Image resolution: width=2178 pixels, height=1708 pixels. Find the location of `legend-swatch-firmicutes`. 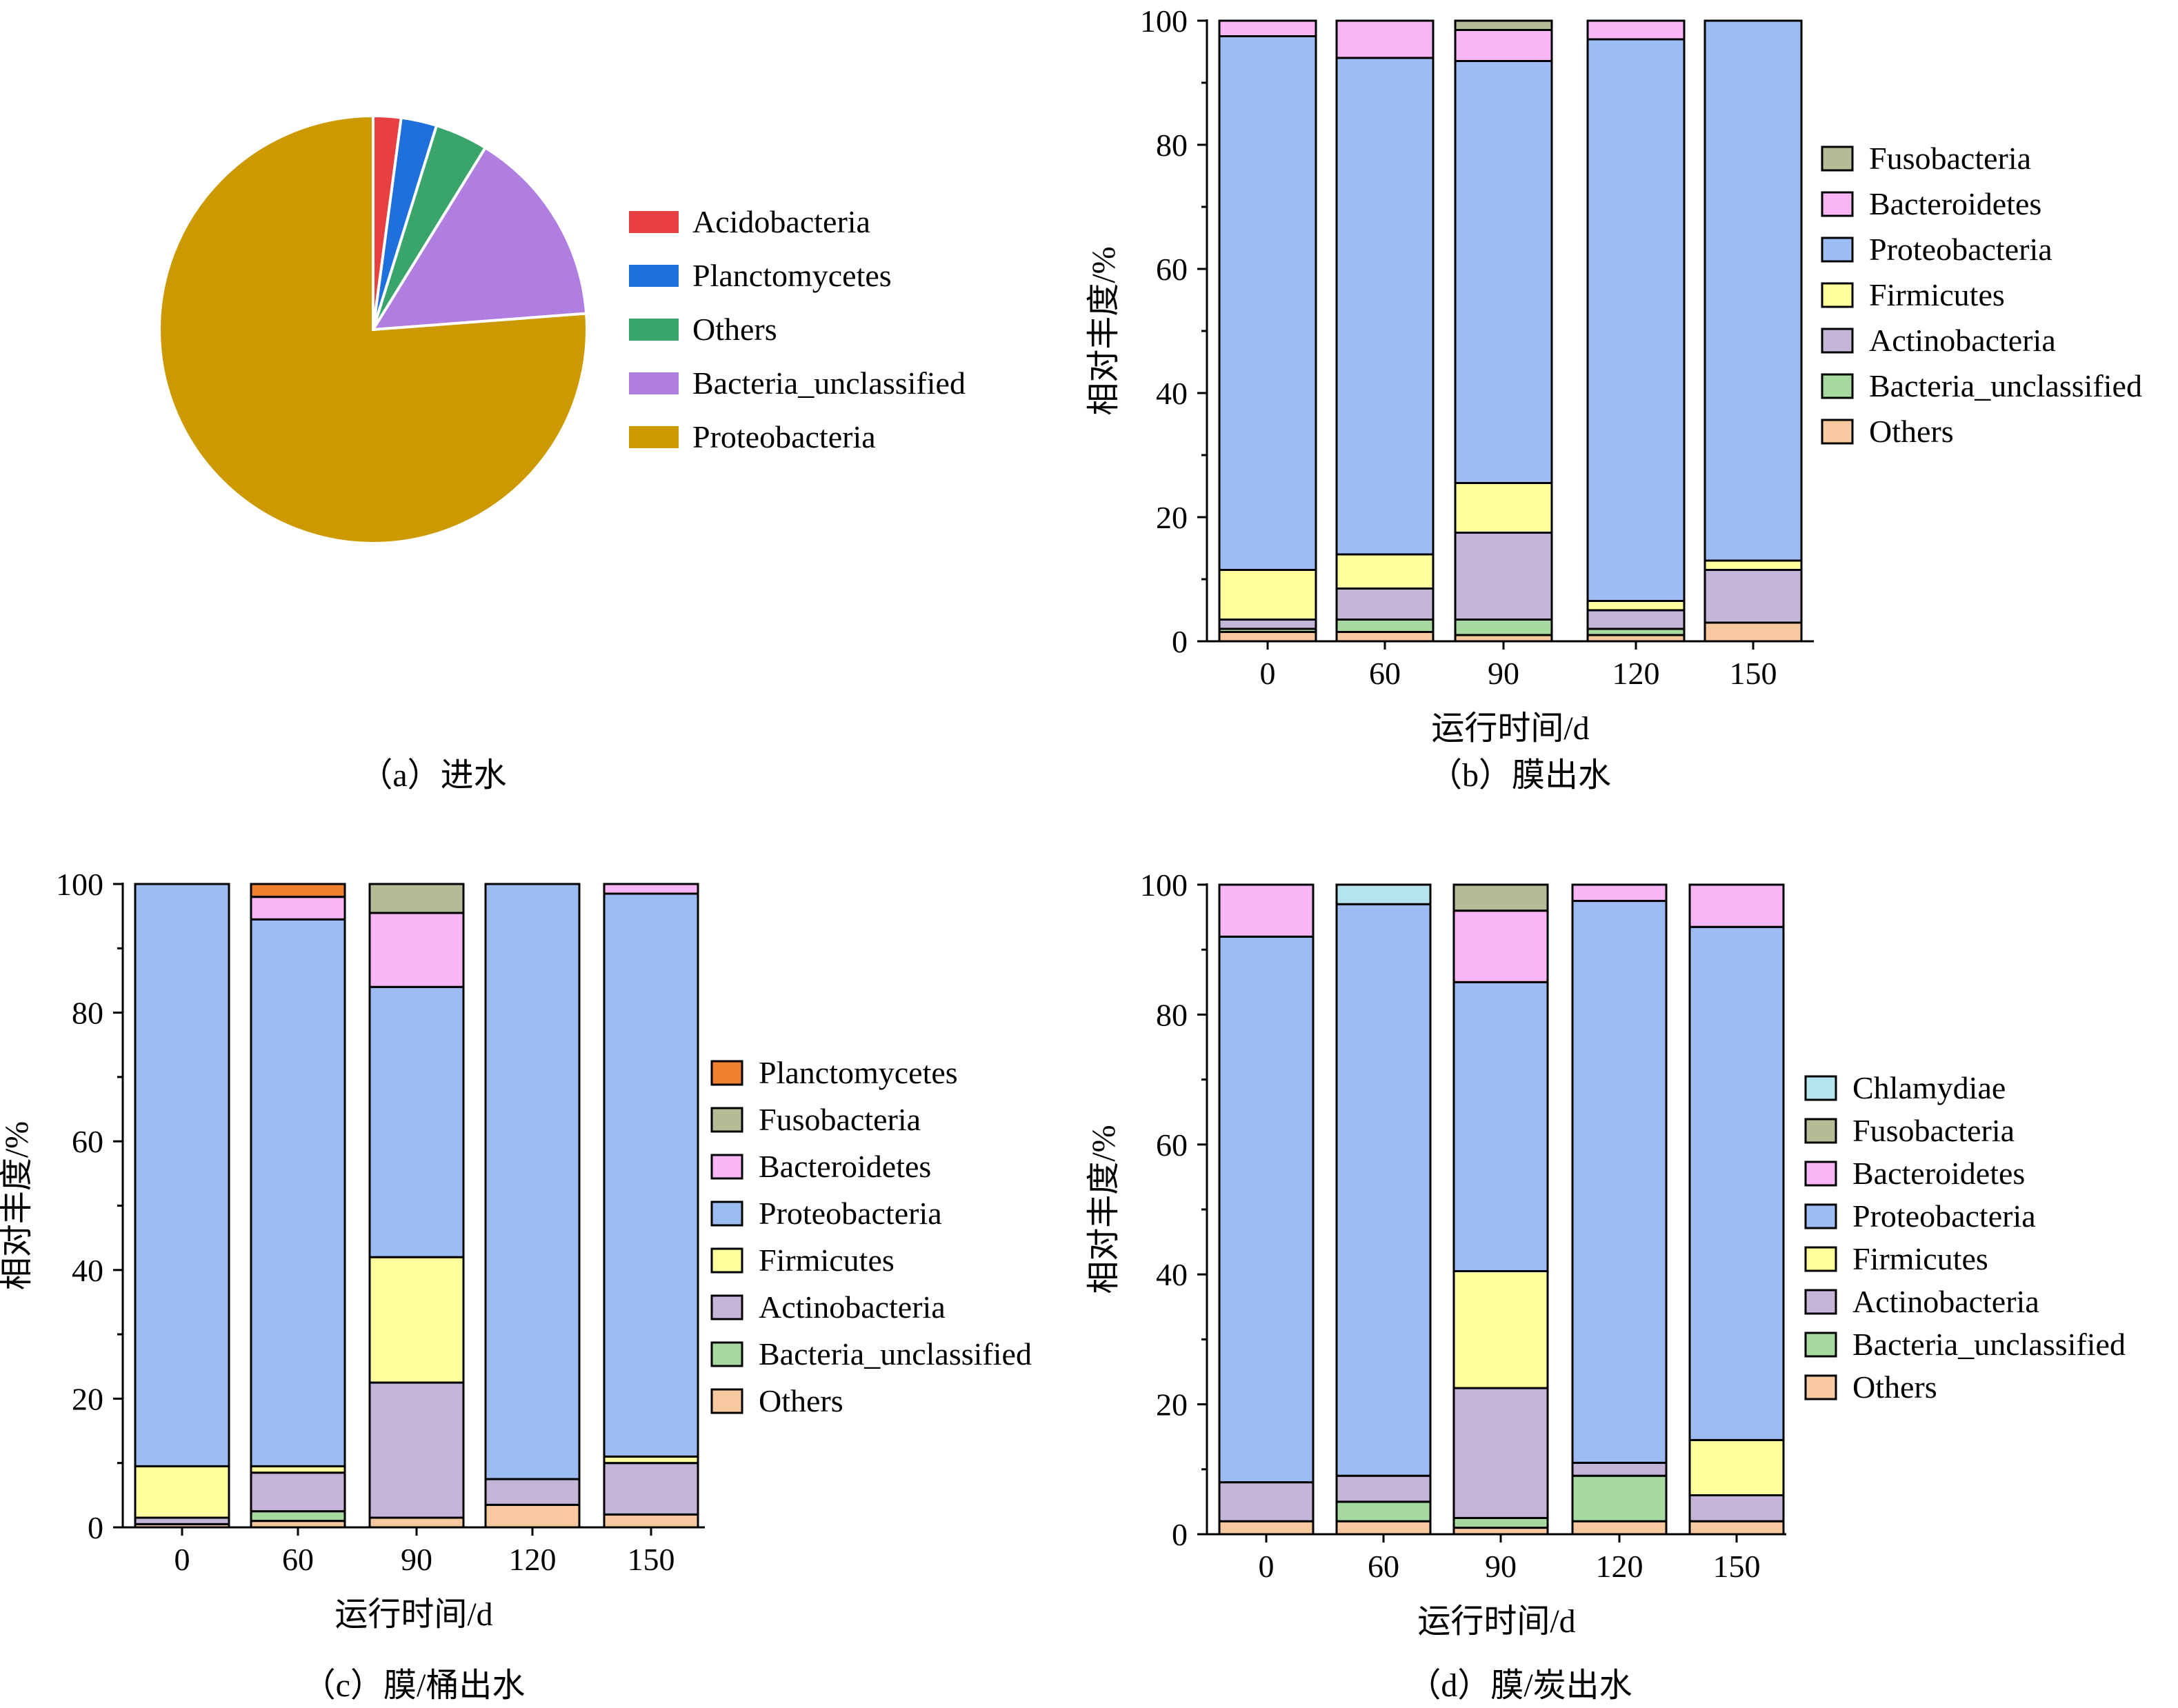

legend-swatch-firmicutes is located at coordinates (726, 1260).